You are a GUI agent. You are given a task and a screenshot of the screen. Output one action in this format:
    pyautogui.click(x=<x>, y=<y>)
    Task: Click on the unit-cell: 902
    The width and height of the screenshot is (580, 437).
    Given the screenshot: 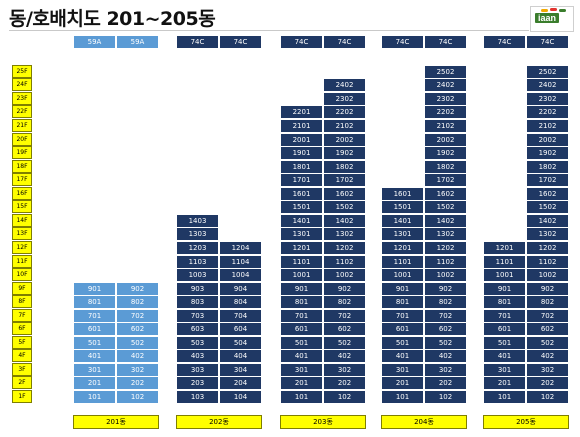 What is the action you would take?
    pyautogui.click(x=344, y=288)
    